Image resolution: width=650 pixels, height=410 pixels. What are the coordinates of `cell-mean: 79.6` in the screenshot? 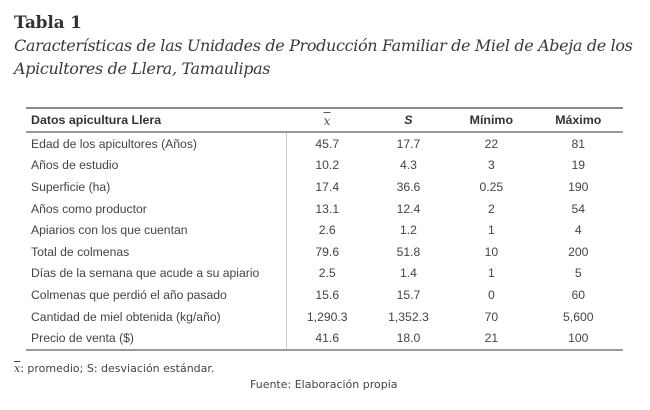 It's located at (327, 251).